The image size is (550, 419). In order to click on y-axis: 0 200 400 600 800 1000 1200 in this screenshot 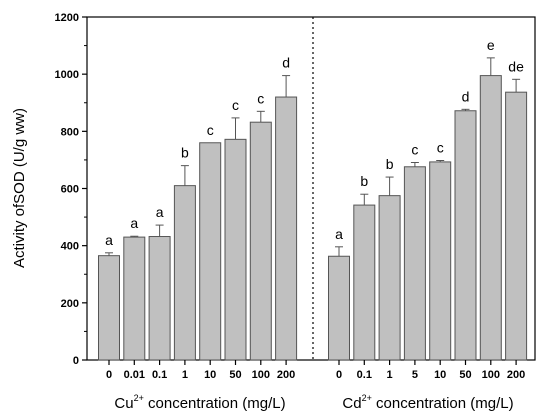, I will do `click(71, 189)`.